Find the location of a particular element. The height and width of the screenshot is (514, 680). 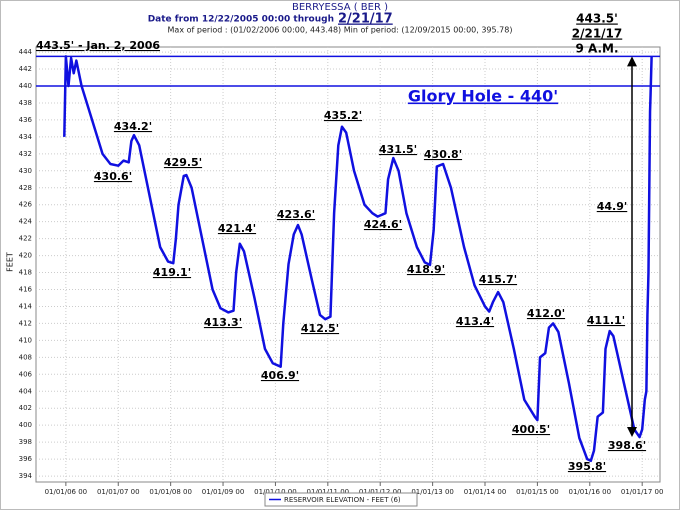

y-tick-label: 438 is located at coordinates (25, 103).